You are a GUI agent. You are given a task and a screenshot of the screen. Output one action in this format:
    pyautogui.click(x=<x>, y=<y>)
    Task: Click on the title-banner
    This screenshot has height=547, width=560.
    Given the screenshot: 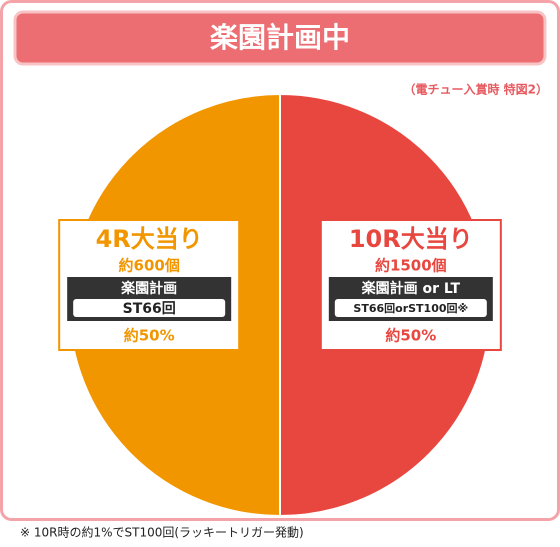 What is the action you would take?
    pyautogui.click(x=280, y=38)
    